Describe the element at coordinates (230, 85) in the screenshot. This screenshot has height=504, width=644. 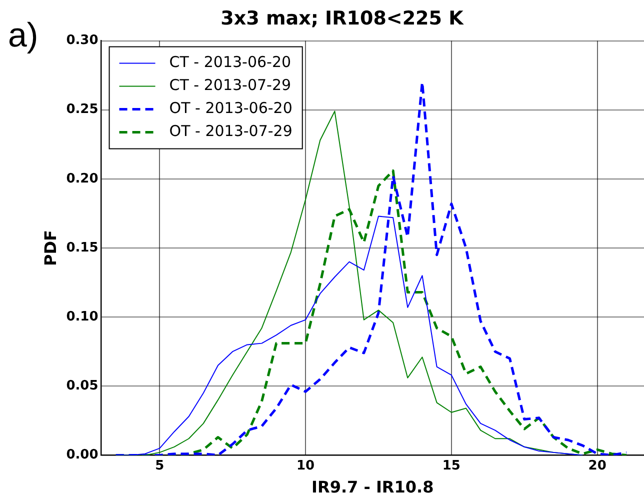
I see `legend-label: CT - 2013-07-29` at that location.